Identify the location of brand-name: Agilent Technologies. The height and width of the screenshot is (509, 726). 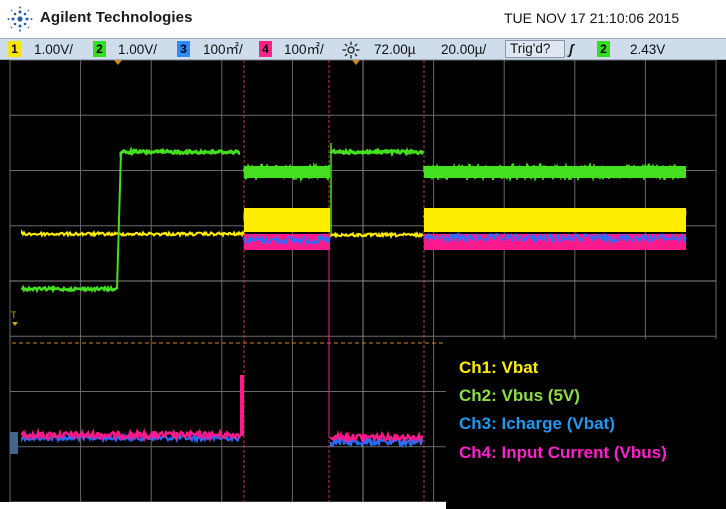
(116, 17).